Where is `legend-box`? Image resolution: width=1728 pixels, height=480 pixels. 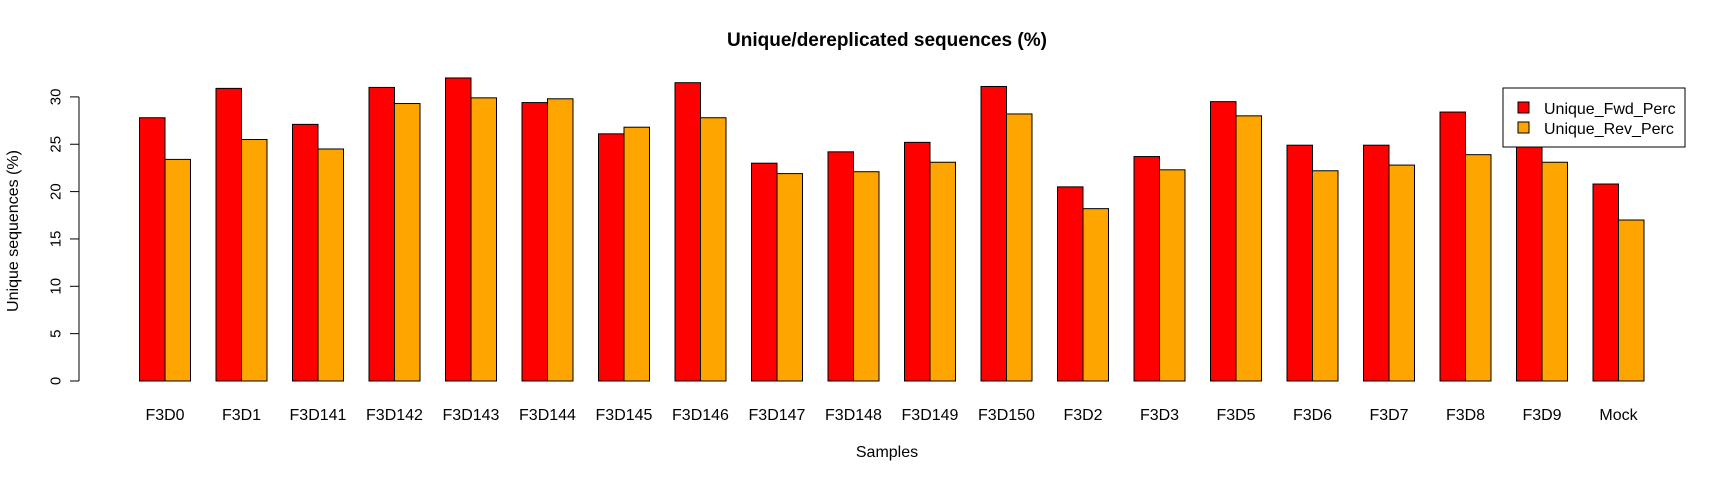
legend-box is located at coordinates (1594, 117).